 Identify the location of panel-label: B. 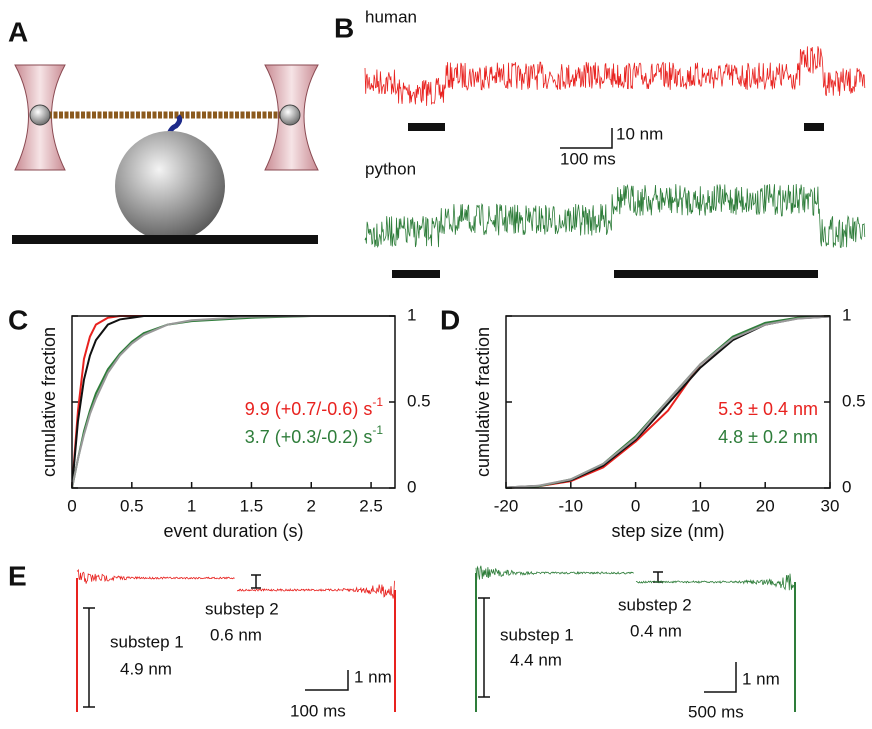
(344, 27).